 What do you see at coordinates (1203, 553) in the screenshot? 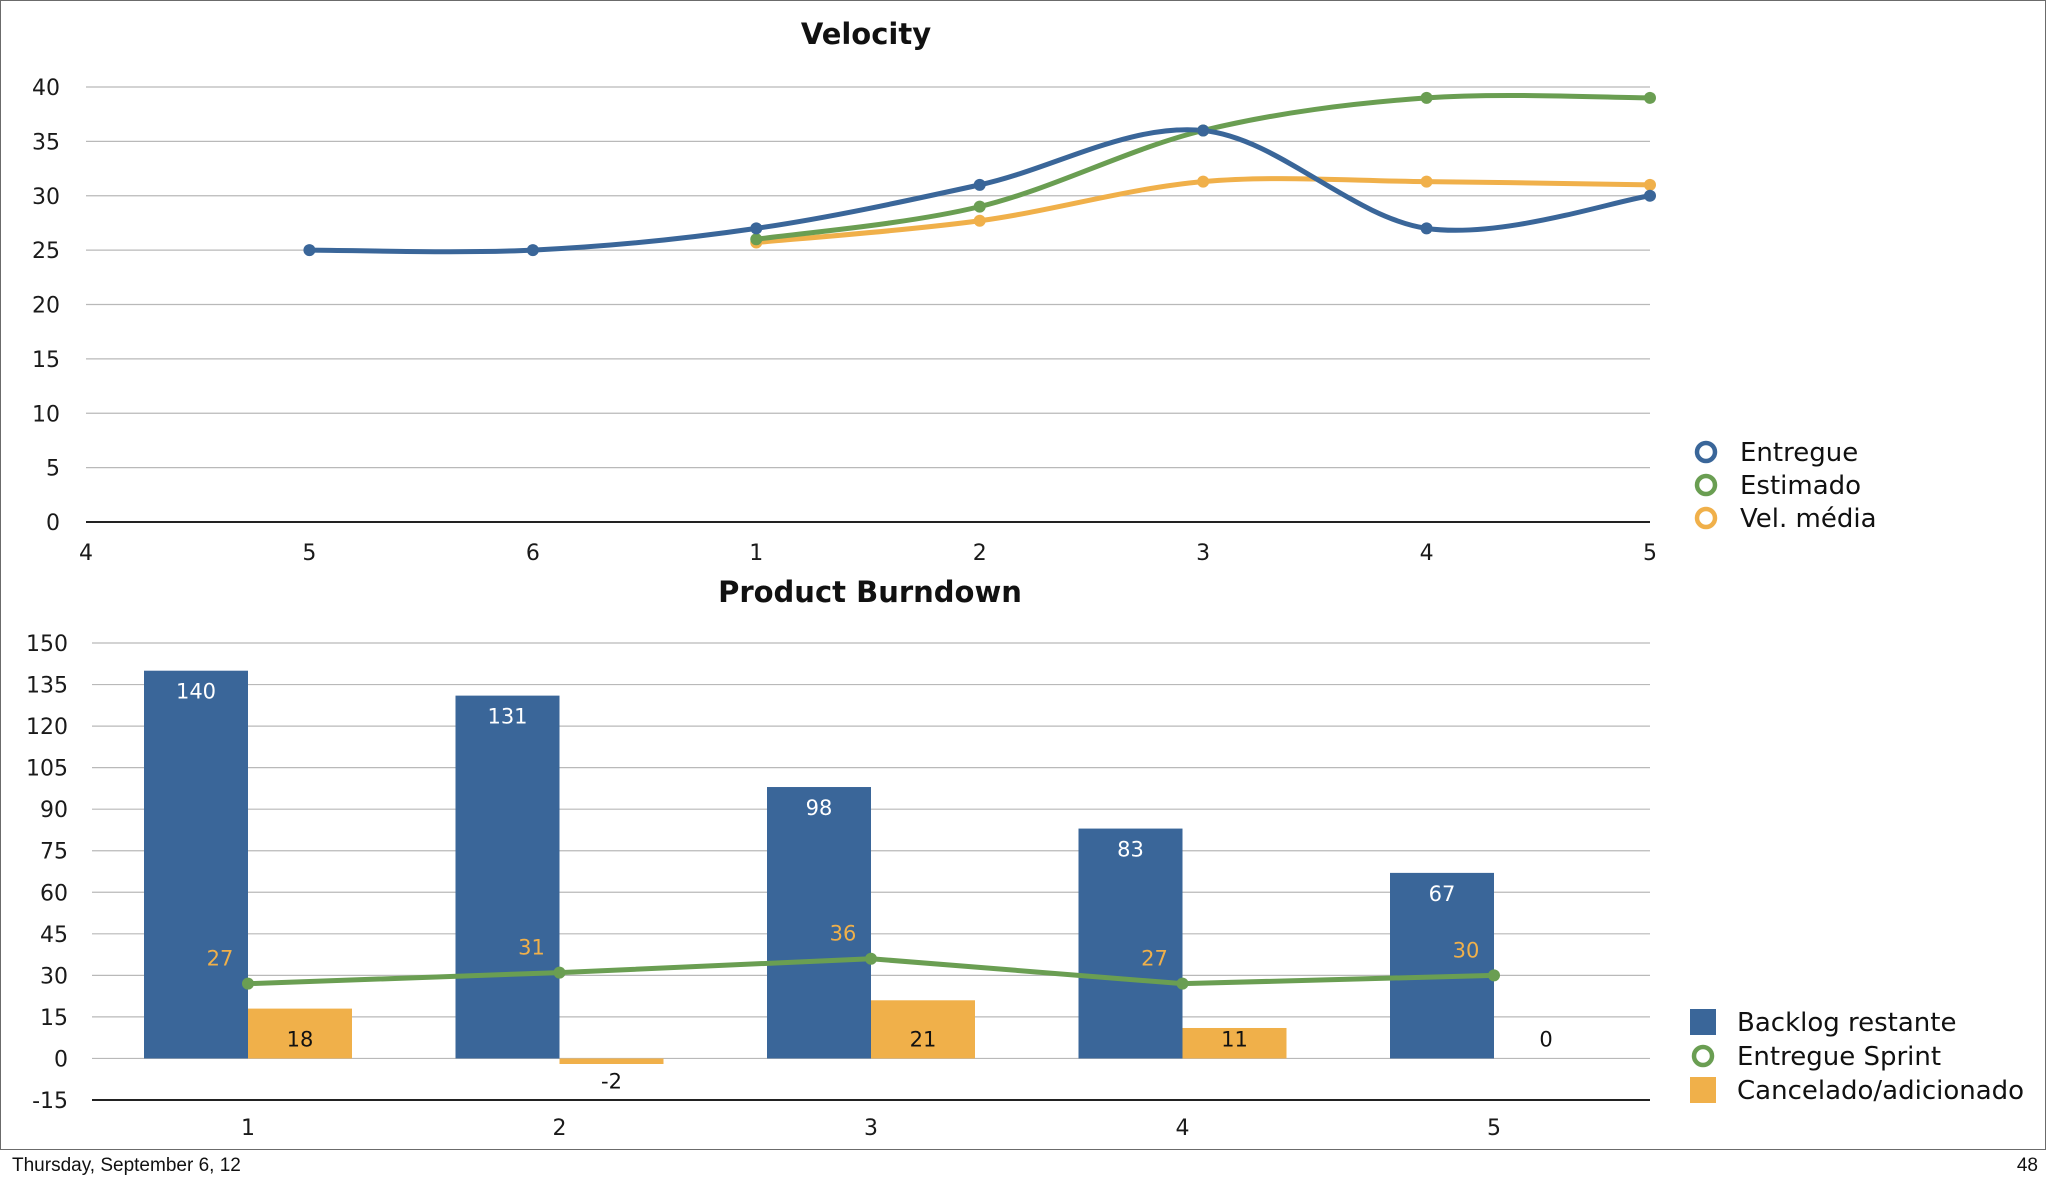
I see `velocity-x-tick-label: 3` at bounding box center [1203, 553].